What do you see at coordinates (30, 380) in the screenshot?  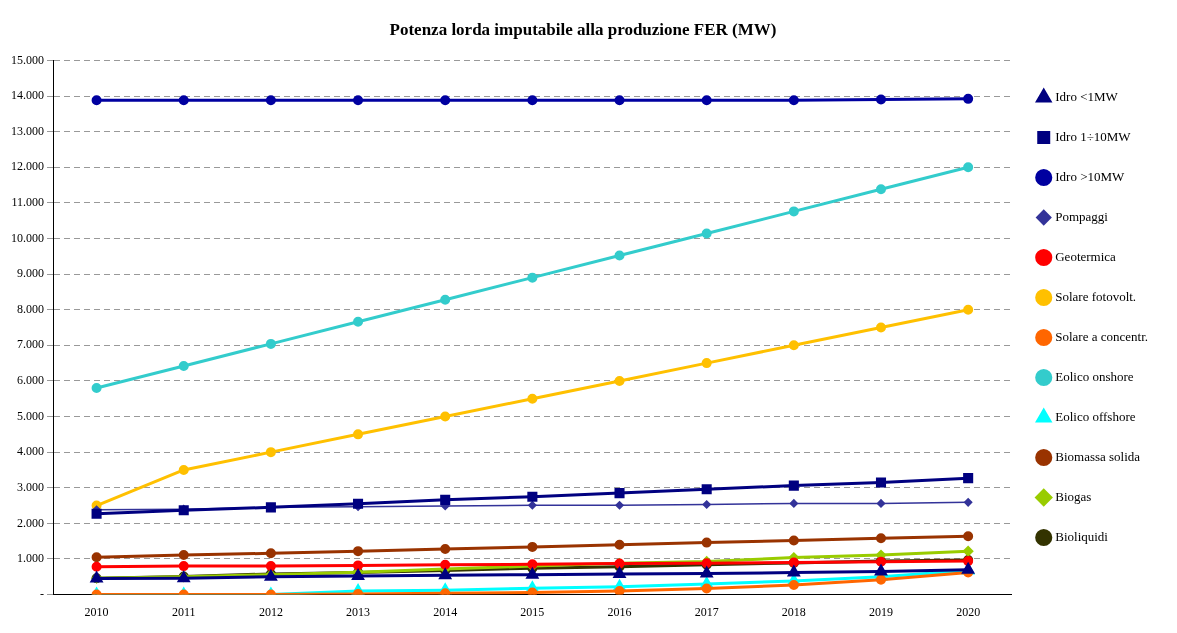 I see `y-tick-label: 6.000` at bounding box center [30, 380].